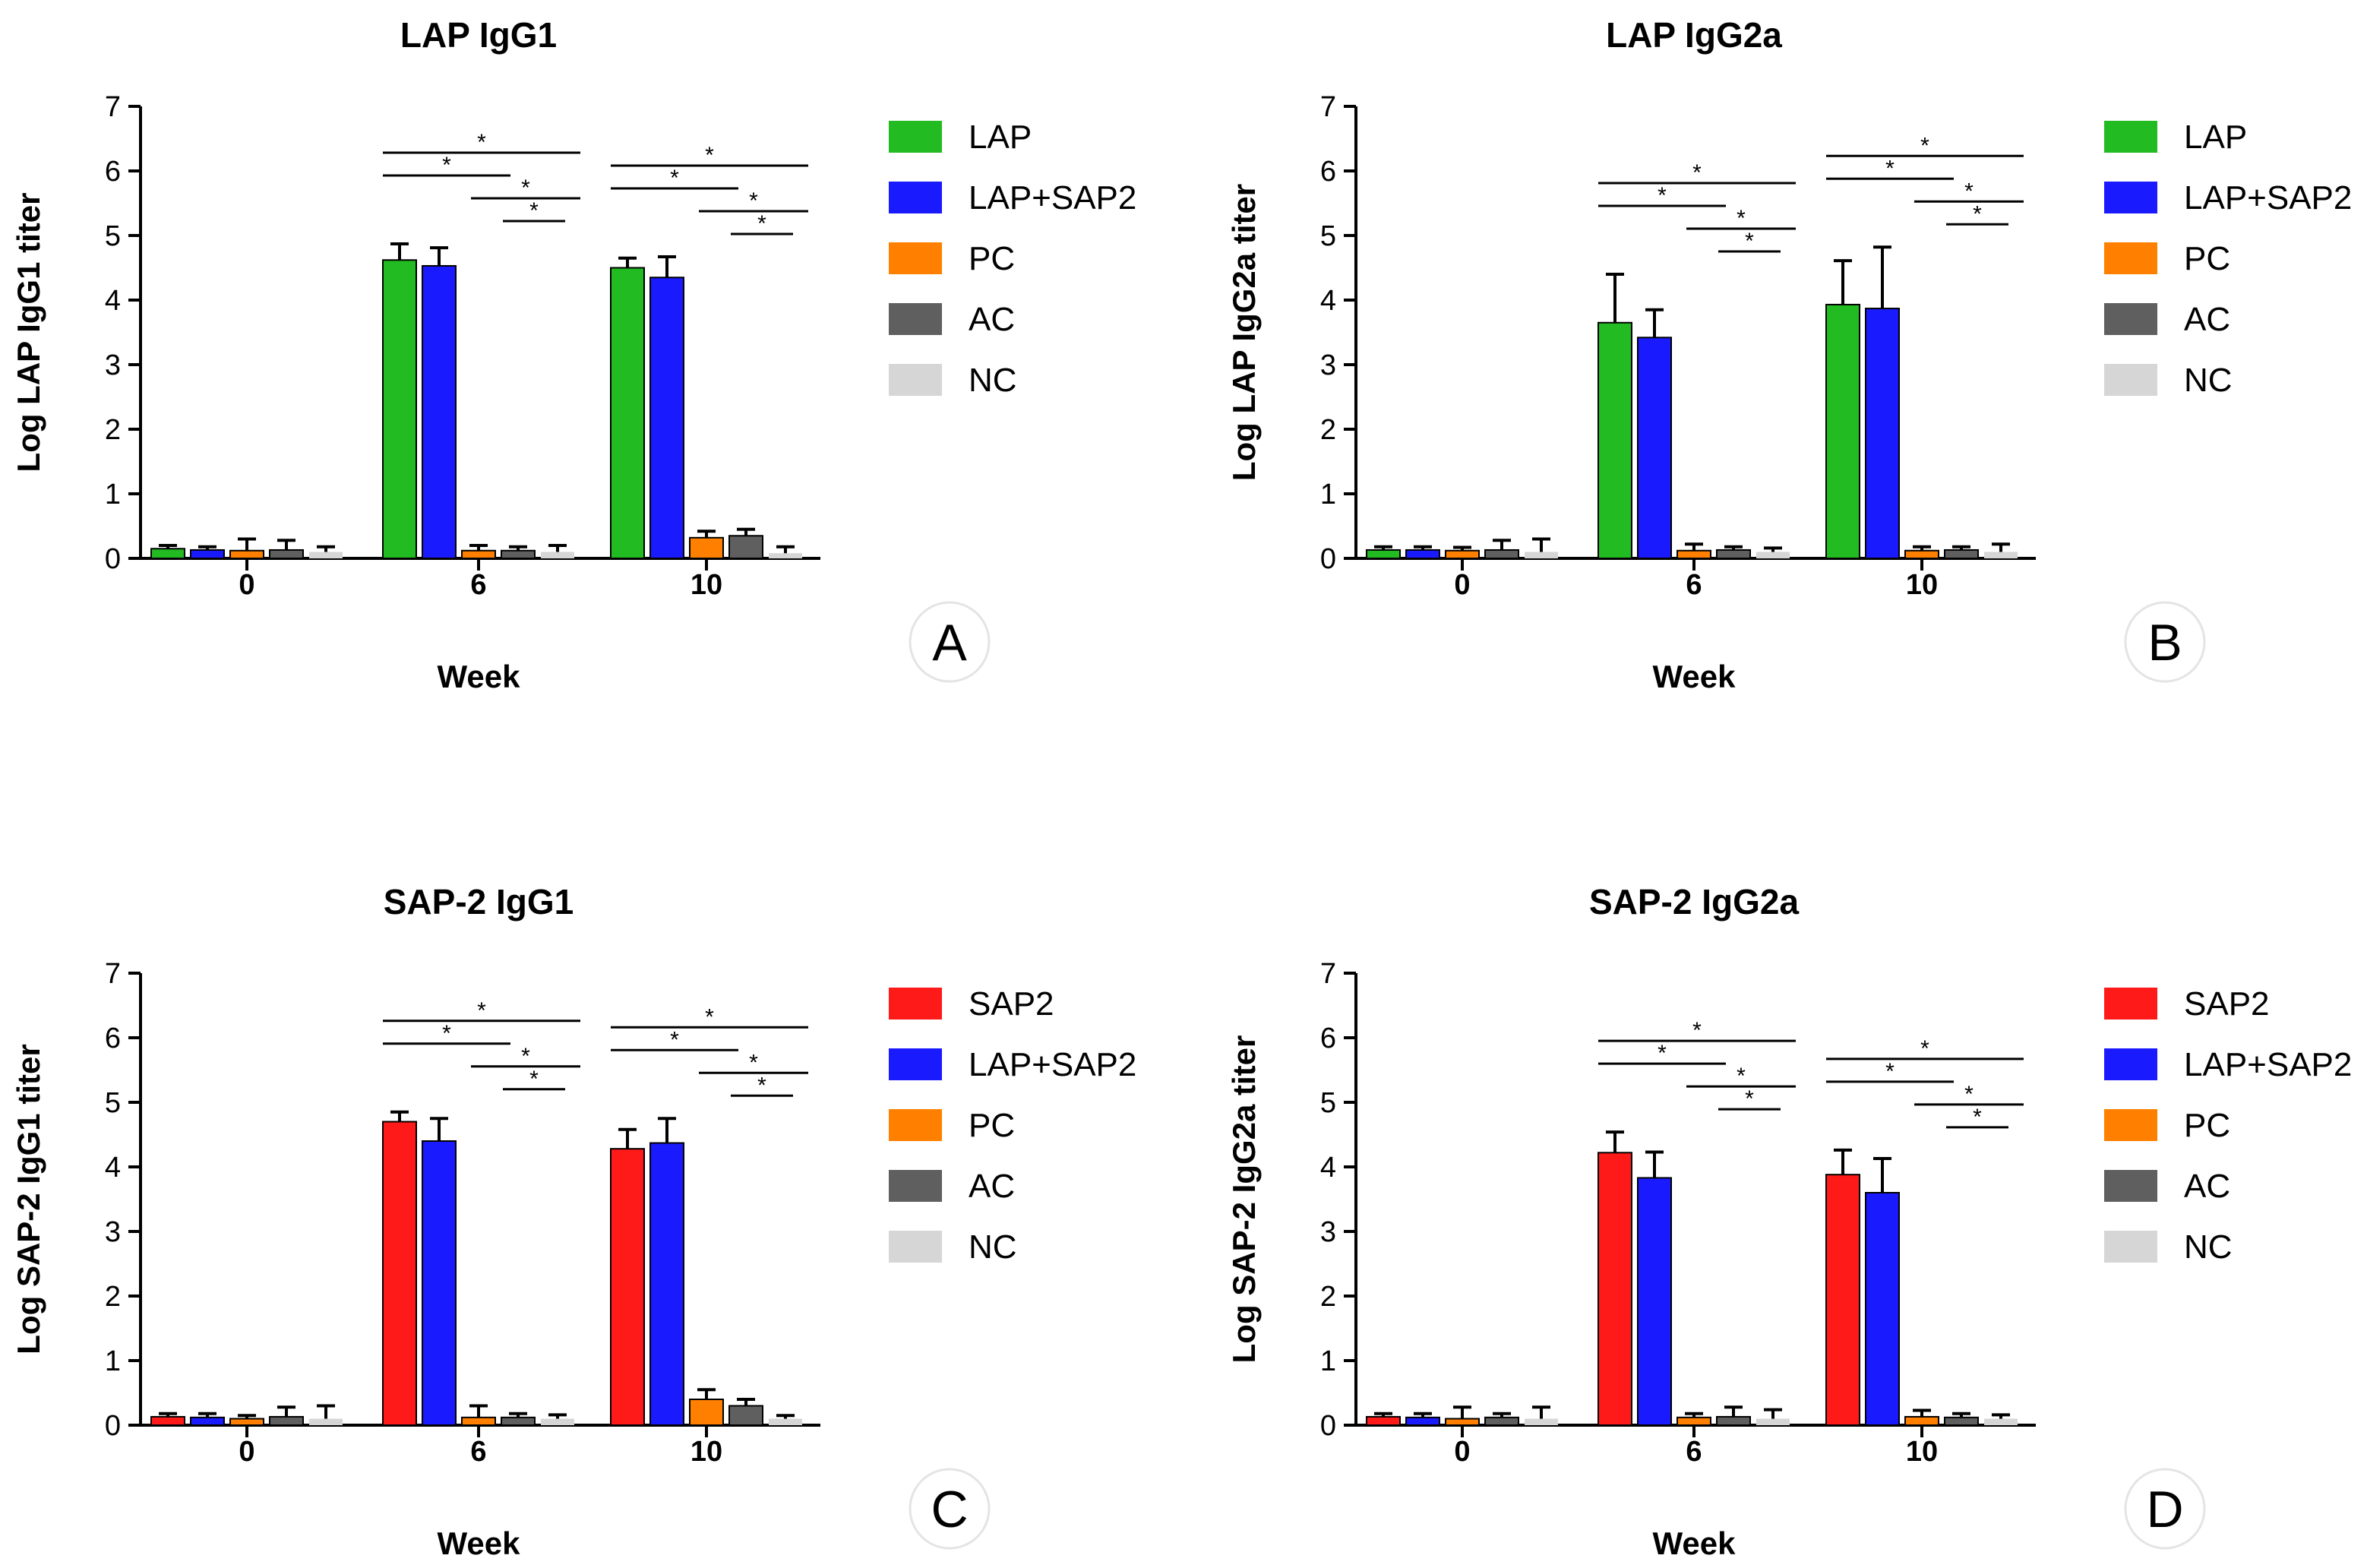 The width and height of the screenshot is (2367, 1568). I want to click on panel-letter: B, so click(2164, 643).